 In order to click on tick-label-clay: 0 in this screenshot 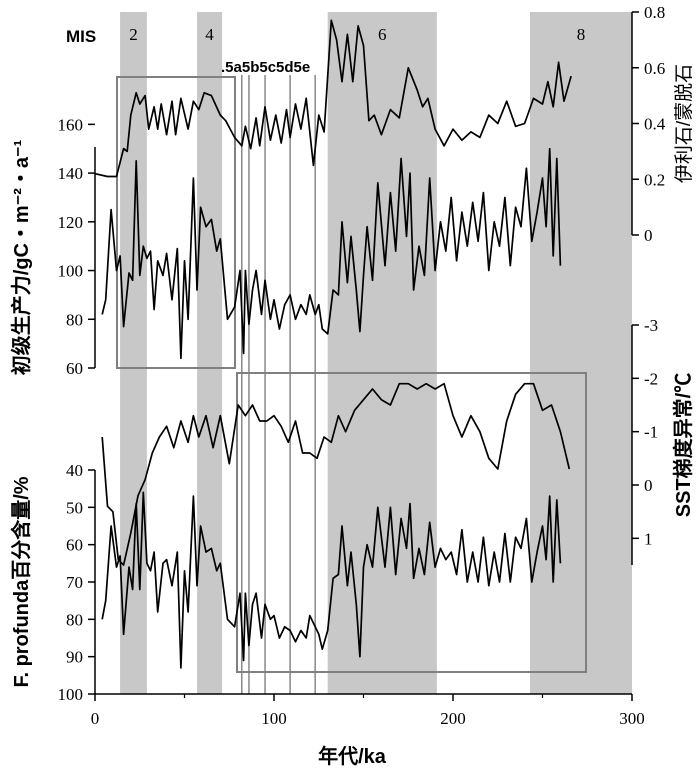, I will do `click(648, 235)`.